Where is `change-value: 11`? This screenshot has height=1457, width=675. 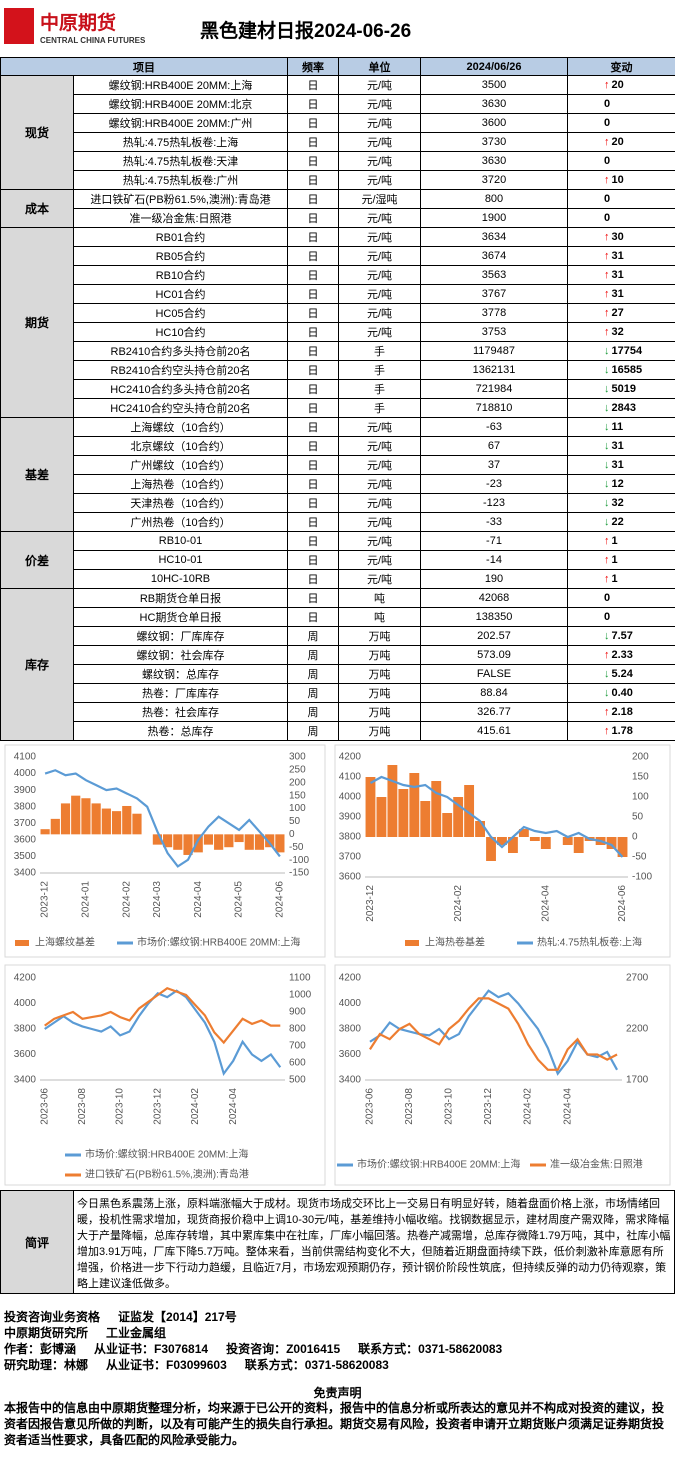
change-value: 11 is located at coordinates (614, 427).